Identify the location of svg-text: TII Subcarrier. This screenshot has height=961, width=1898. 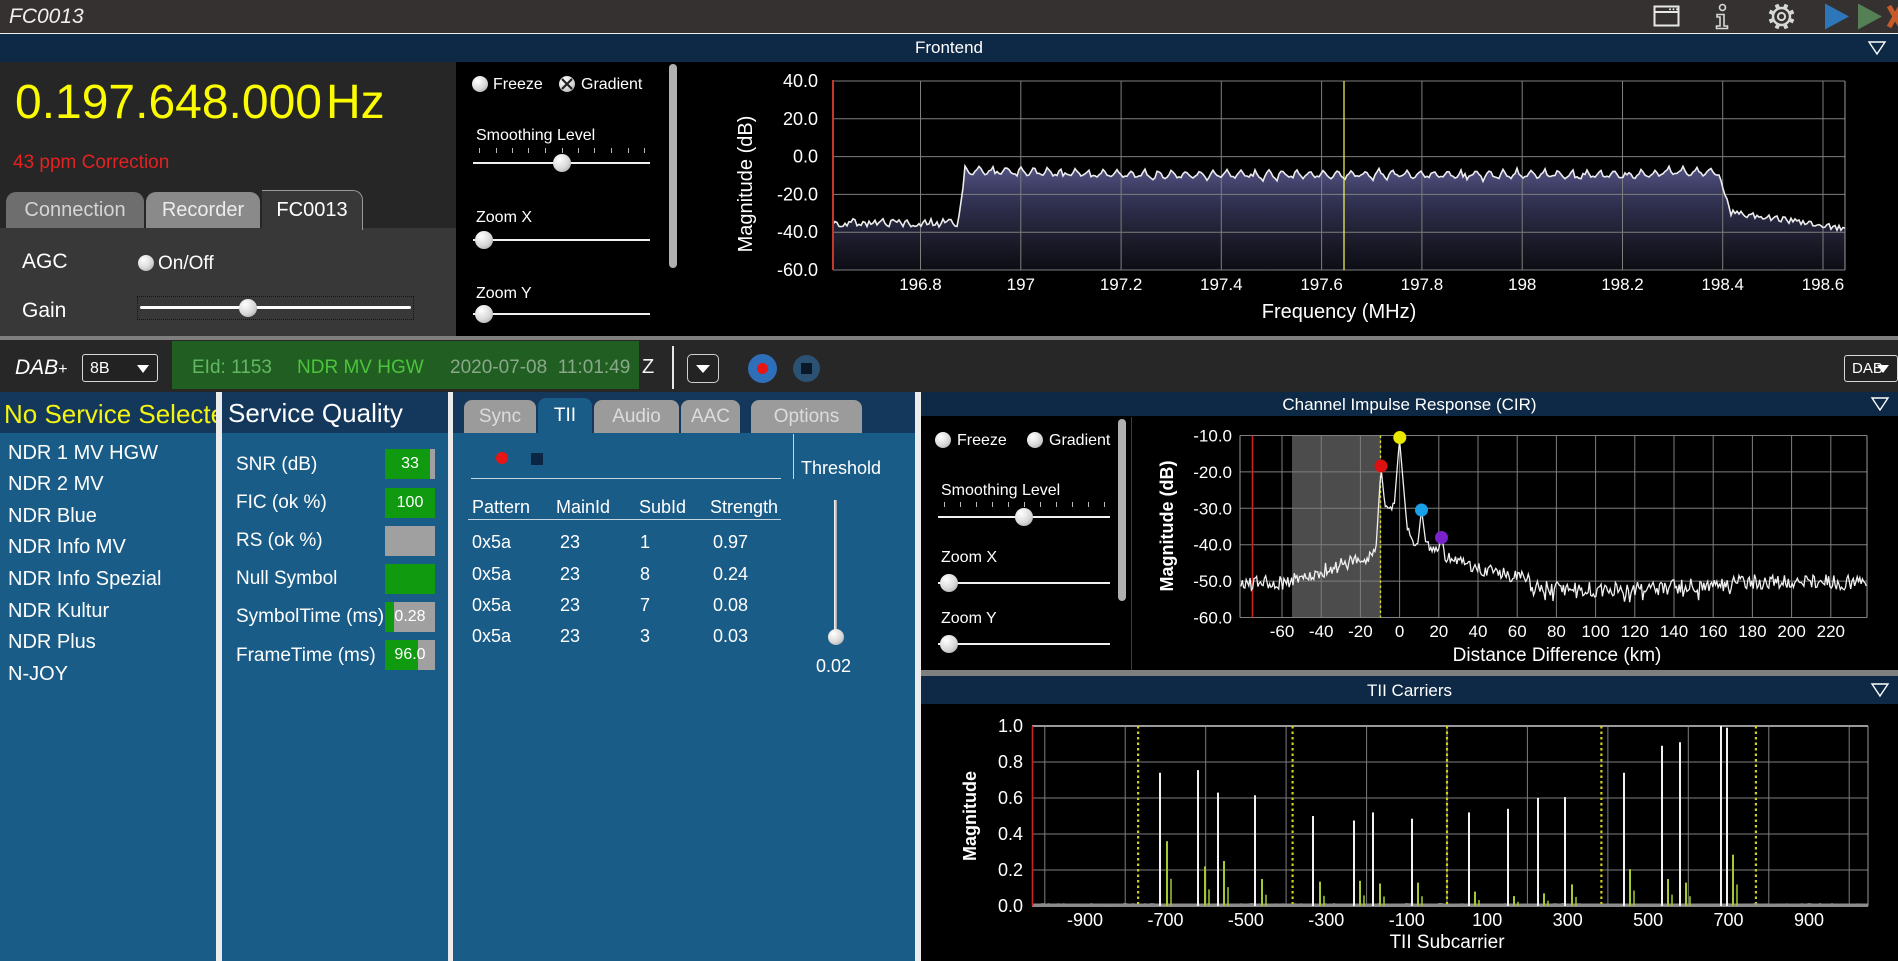
(1447, 942).